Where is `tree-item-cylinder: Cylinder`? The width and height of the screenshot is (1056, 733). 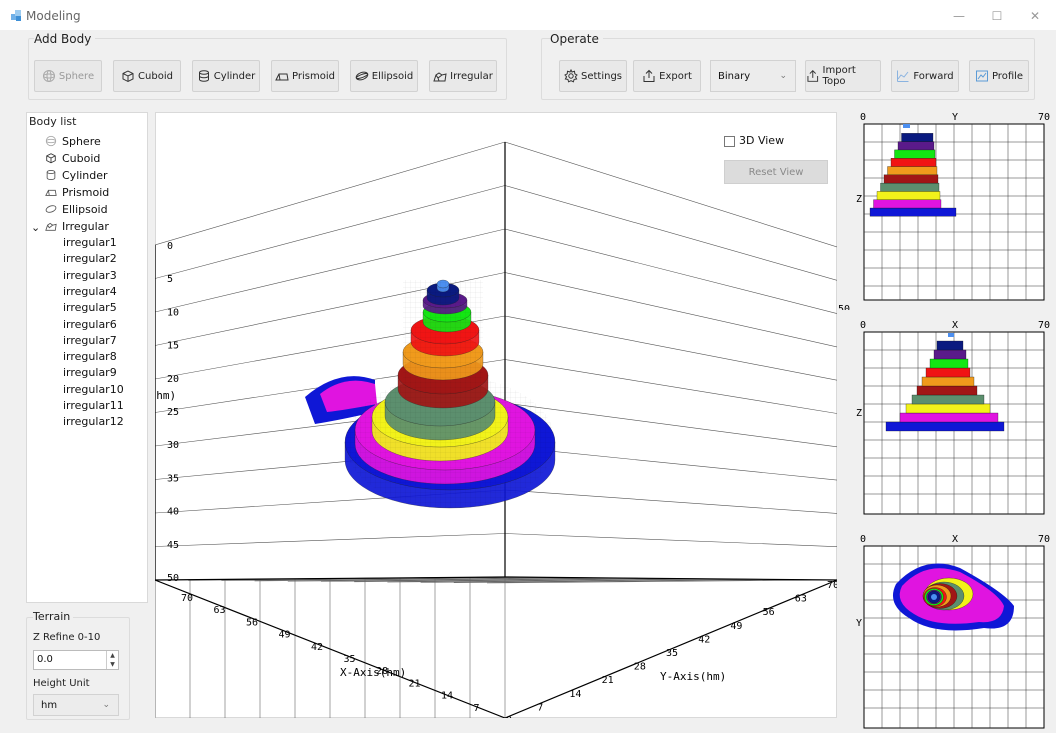
tree-item-cylinder: Cylinder is located at coordinates (76, 175).